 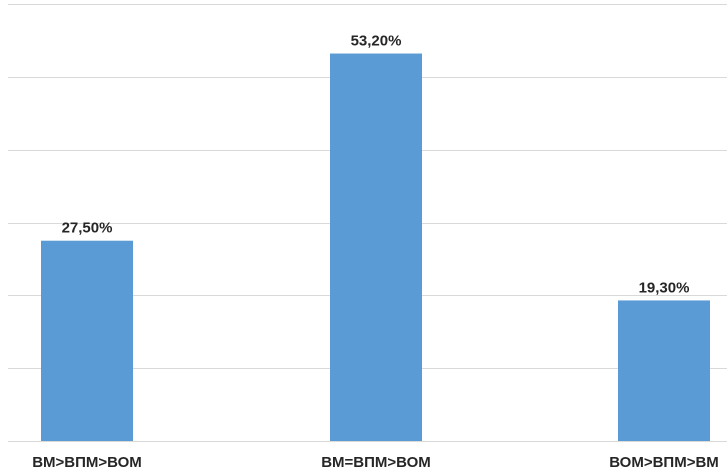 I want to click on x-tick-label-2: ВМ=ВПМ>ВОМ, so click(x=376, y=462).